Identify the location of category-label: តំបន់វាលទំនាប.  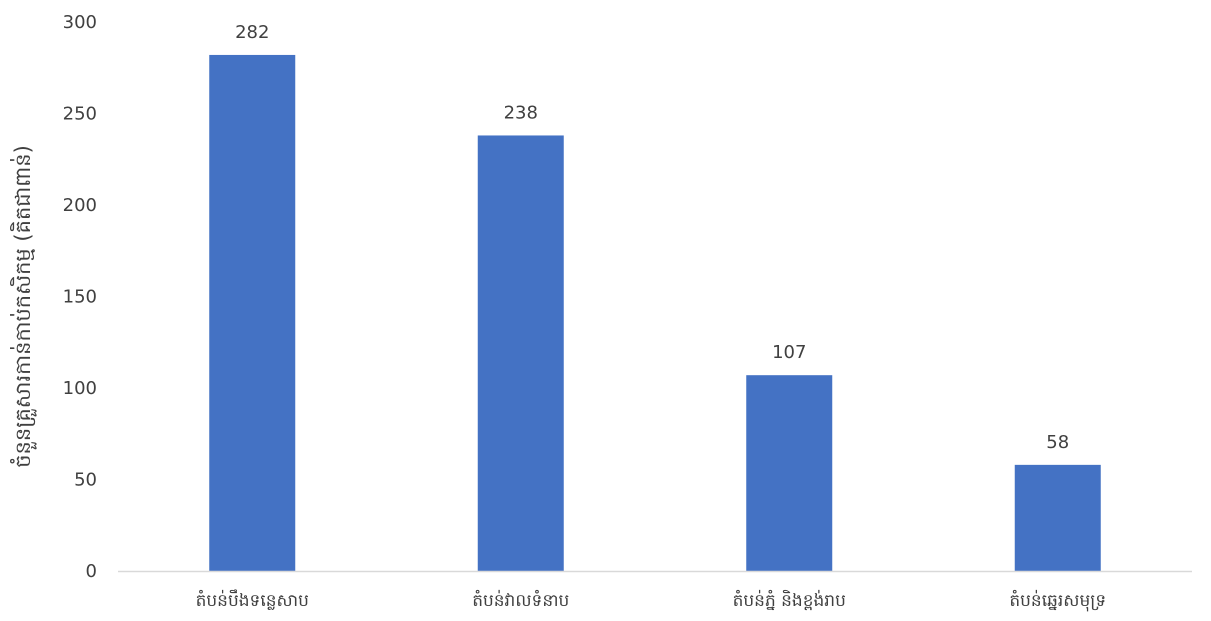
(520, 600).